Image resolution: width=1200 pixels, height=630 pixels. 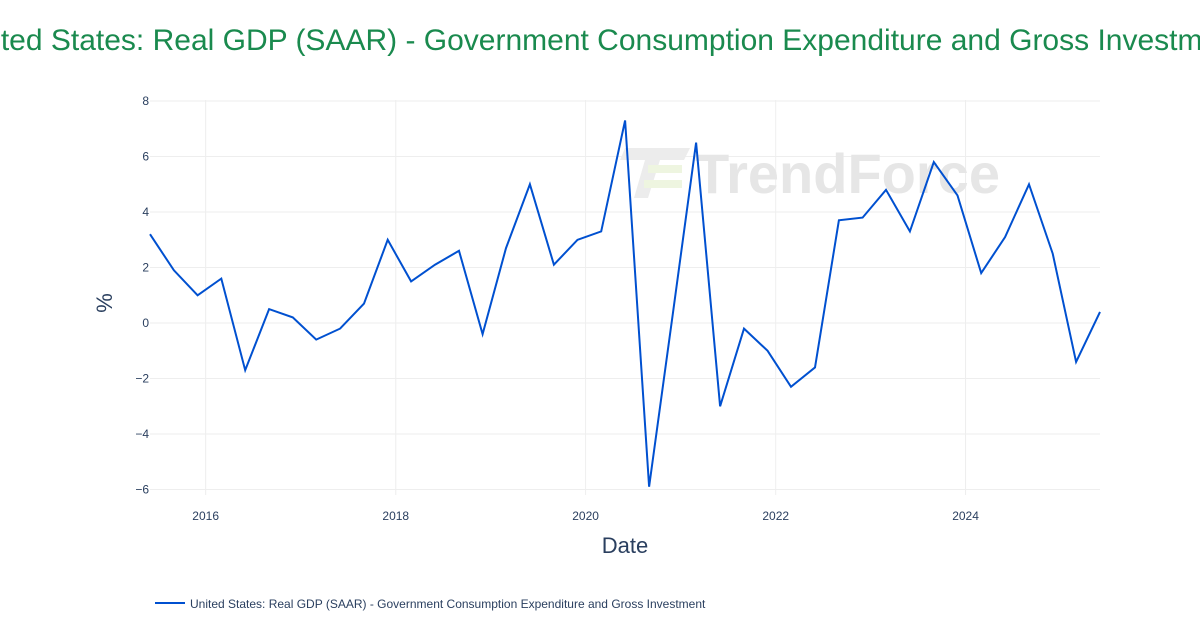 What do you see at coordinates (145, 101) in the screenshot?
I see `y-tick-label: 8` at bounding box center [145, 101].